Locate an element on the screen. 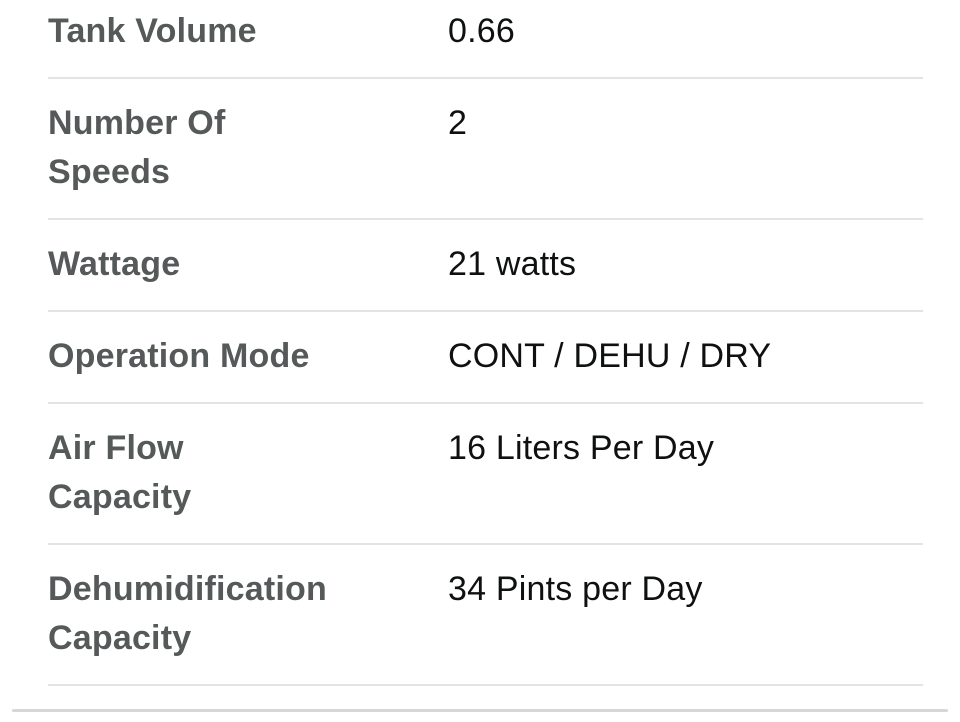 The image size is (960, 722). spec-label: Wattage is located at coordinates (114, 264).